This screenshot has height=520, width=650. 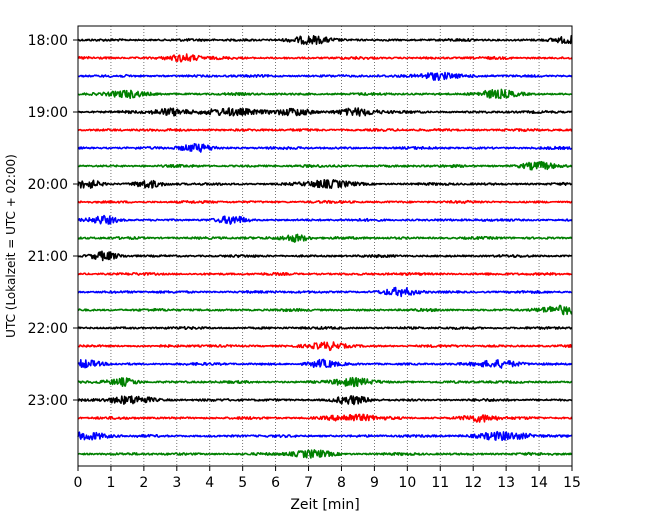 I want to click on x-axis-ticks: 0 1 2 3 4 5 6 7 8 9 10 11 12 13 14 15, so click(x=327, y=478).